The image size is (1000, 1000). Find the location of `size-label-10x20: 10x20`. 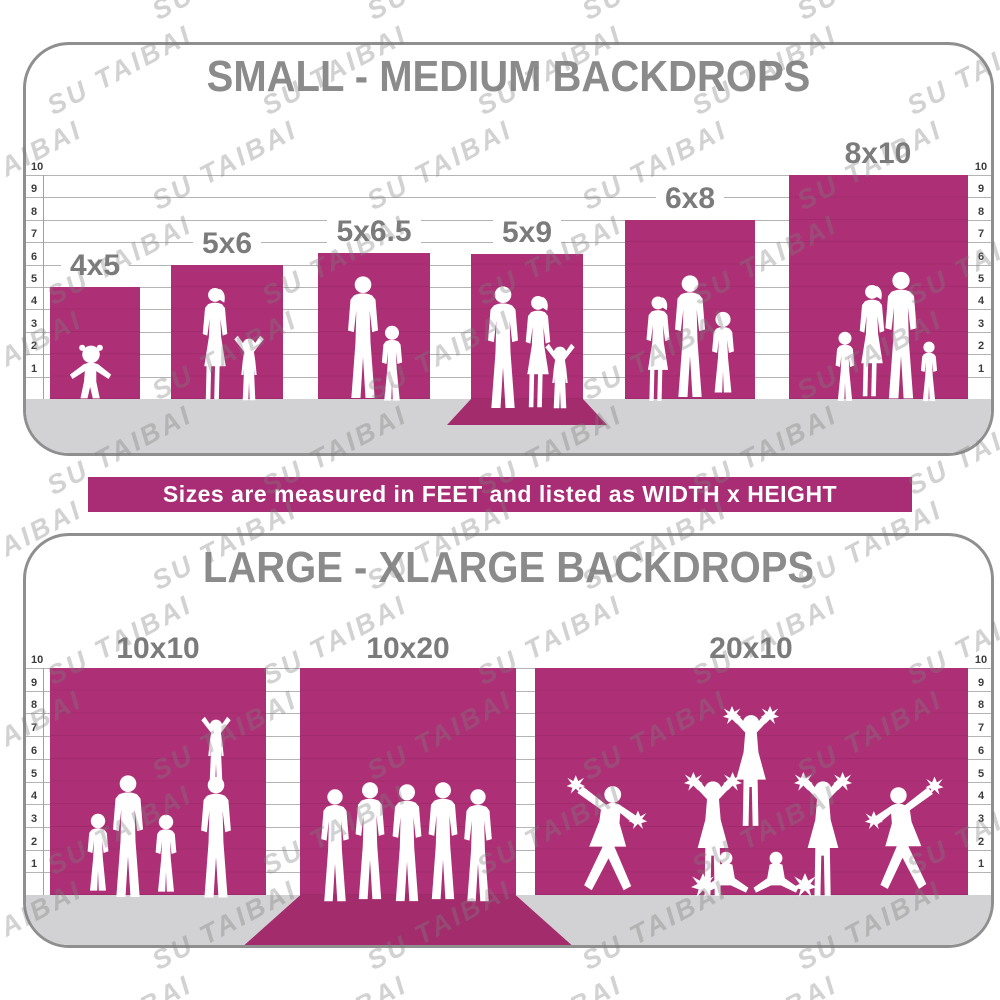

size-label-10x20: 10x20 is located at coordinates (408, 649).